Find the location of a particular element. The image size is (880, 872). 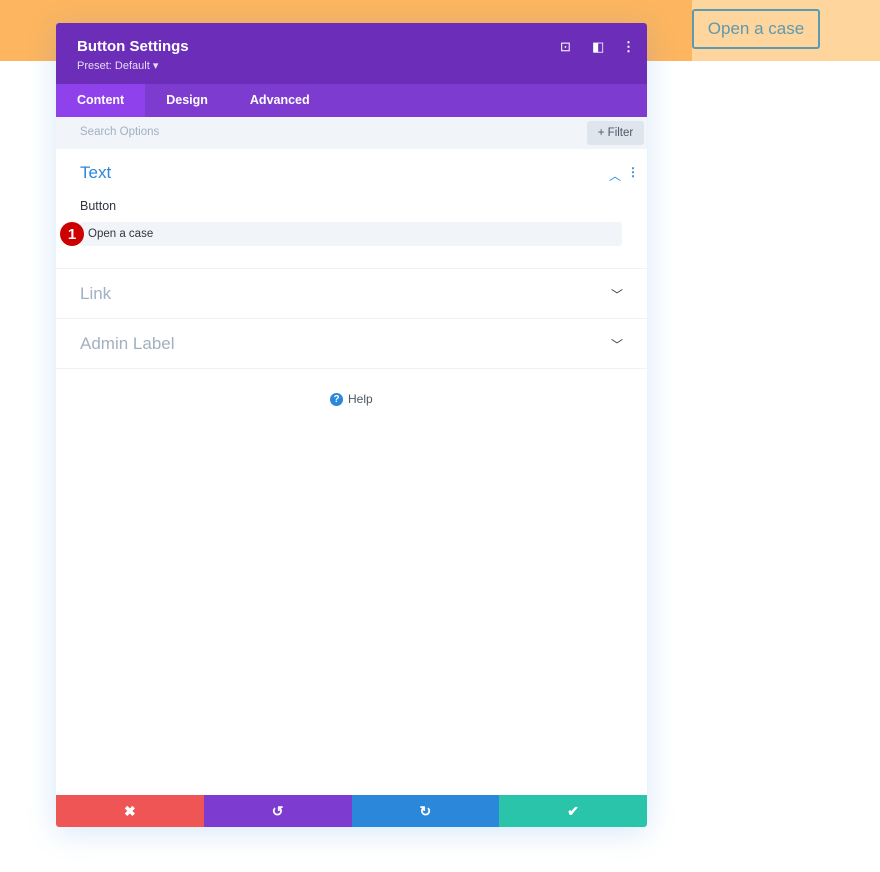

check-icon: ✔ is located at coordinates (573, 810).